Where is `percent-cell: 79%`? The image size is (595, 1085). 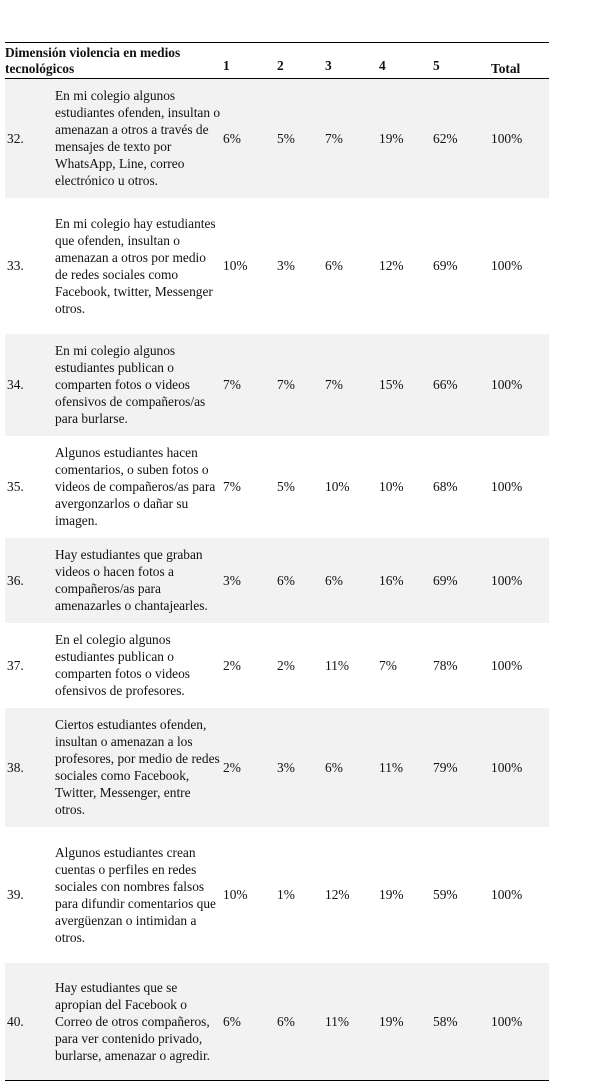 percent-cell: 79% is located at coordinates (445, 767).